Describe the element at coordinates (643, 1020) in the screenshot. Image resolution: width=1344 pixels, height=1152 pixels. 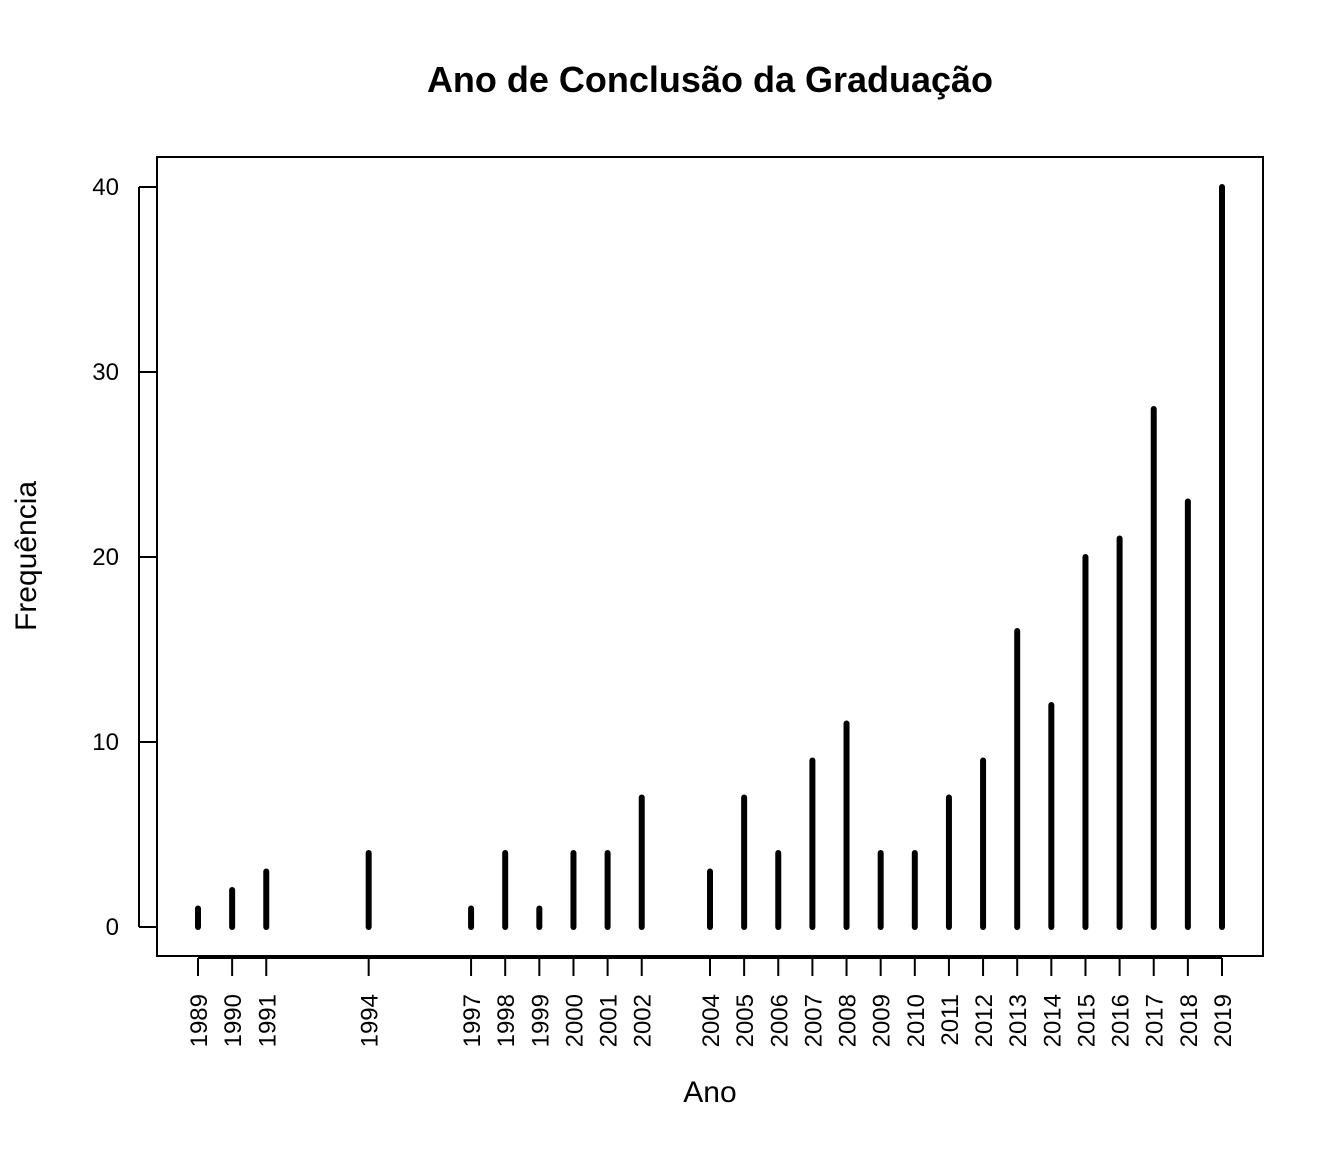
I see `x-tick-label: 2002` at that location.